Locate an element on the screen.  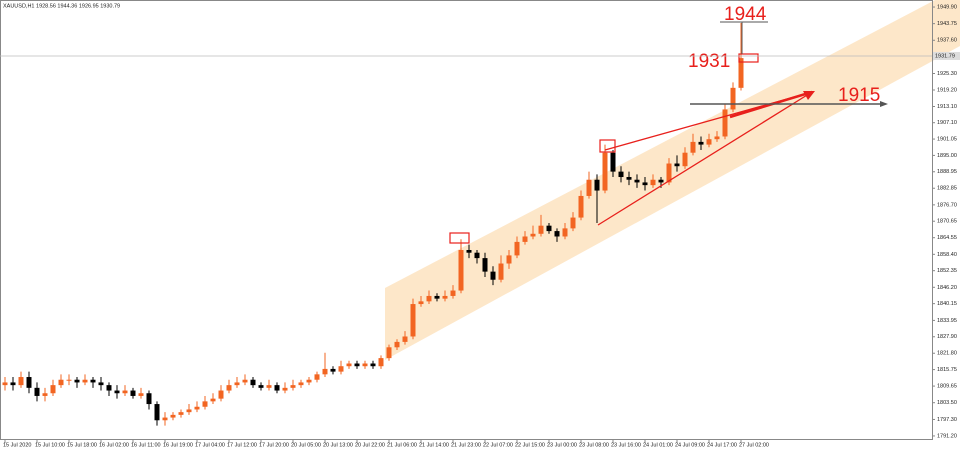
level-arrow-head is located at coordinates (884, 104).